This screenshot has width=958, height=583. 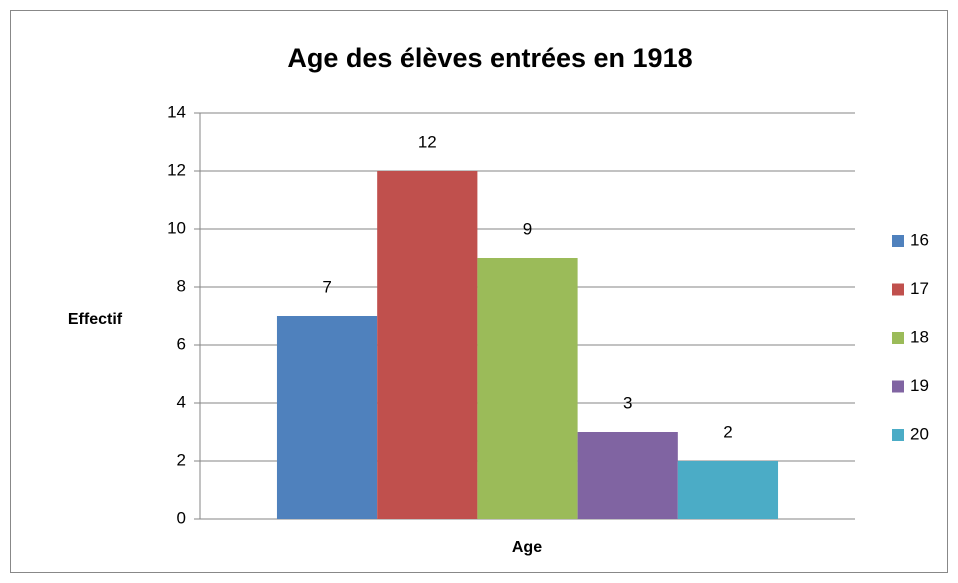 I want to click on legend-label: 19, so click(x=919, y=385).